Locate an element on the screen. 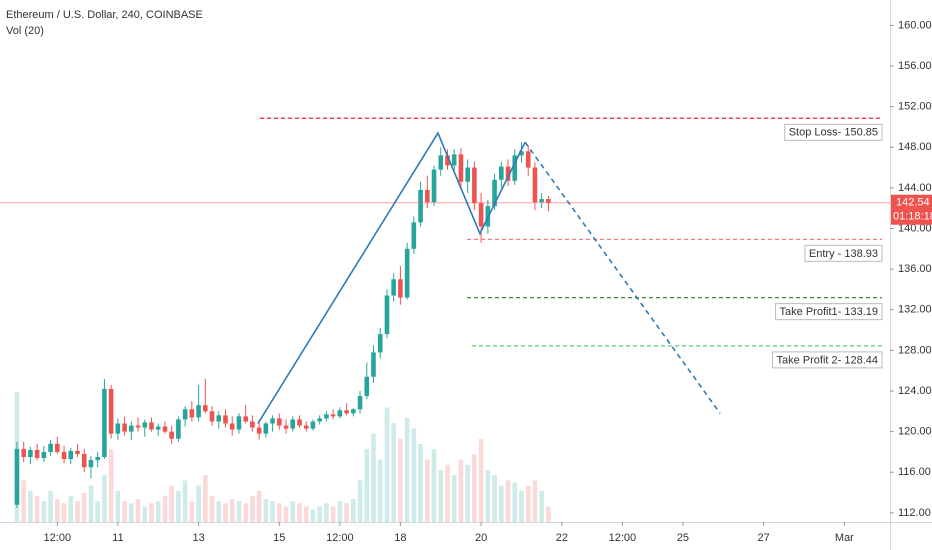 This screenshot has width=932, height=550. y-tick-label: 128.00 is located at coordinates (915, 350).